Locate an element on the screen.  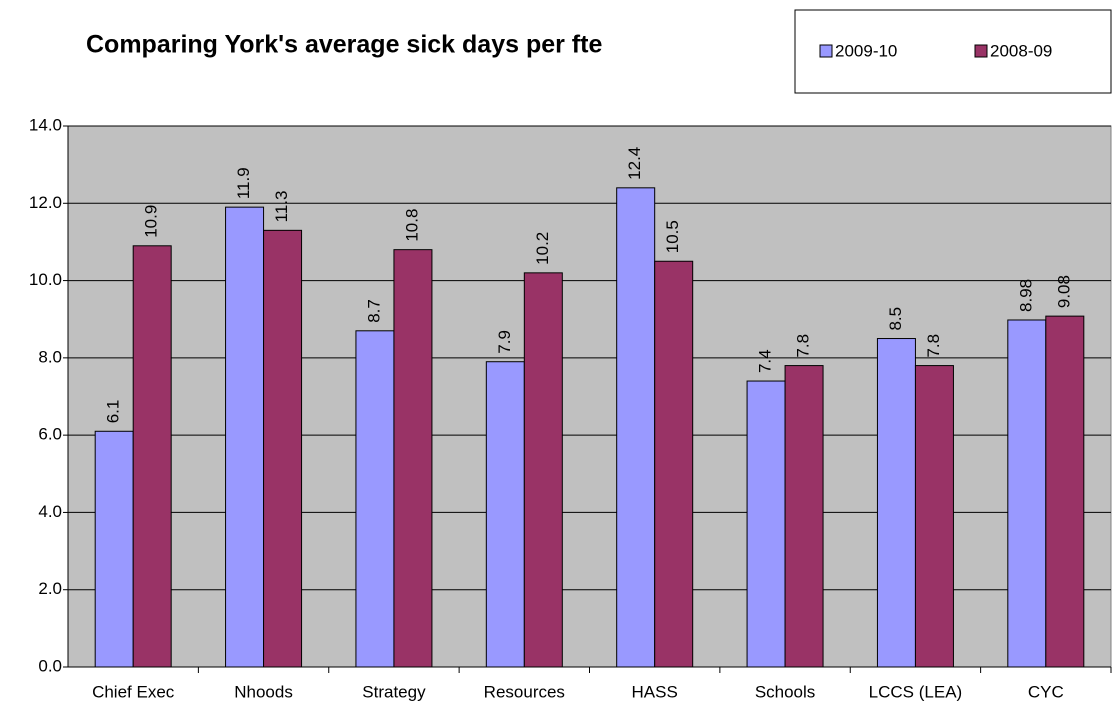
x-tick-label: Strategy is located at coordinates (394, 691).